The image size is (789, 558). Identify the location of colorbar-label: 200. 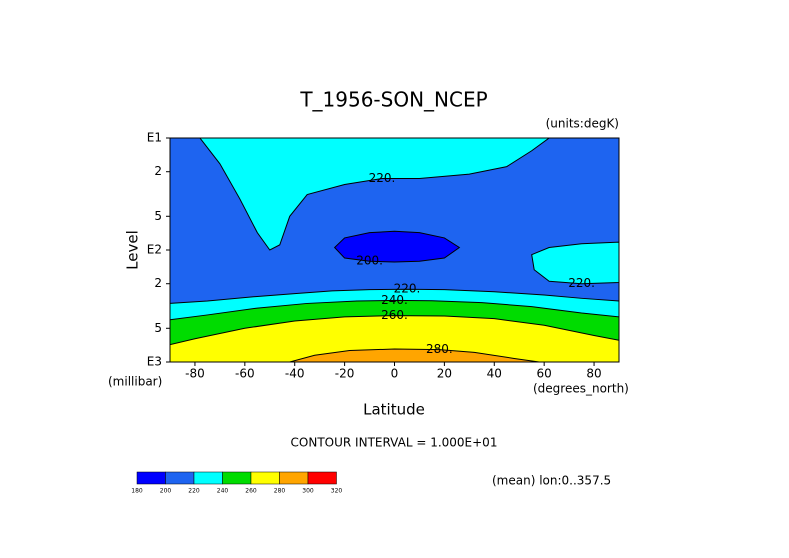
(166, 491).